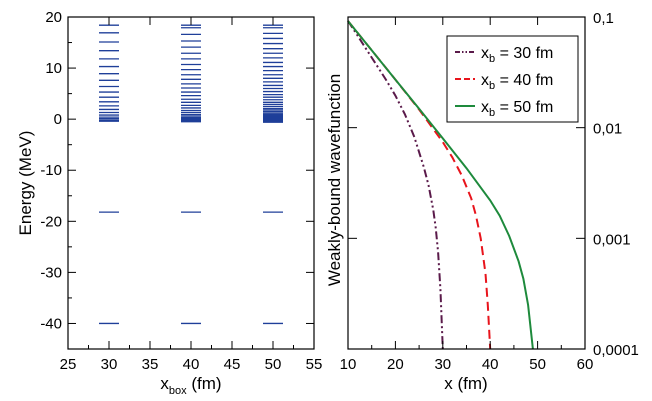 The height and width of the screenshot is (401, 652). What do you see at coordinates (51, 323) in the screenshot?
I see `y-tick-label: -40` at bounding box center [51, 323].